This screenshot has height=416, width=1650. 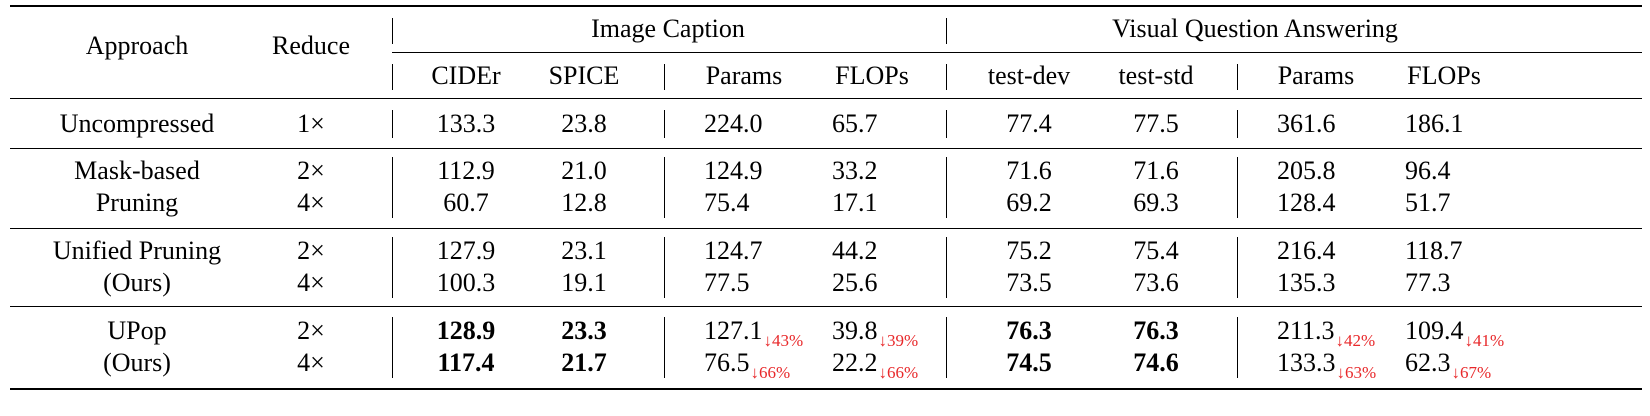 What do you see at coordinates (1029, 250) in the screenshot?
I see `test-dev-cell: 75.2` at bounding box center [1029, 250].